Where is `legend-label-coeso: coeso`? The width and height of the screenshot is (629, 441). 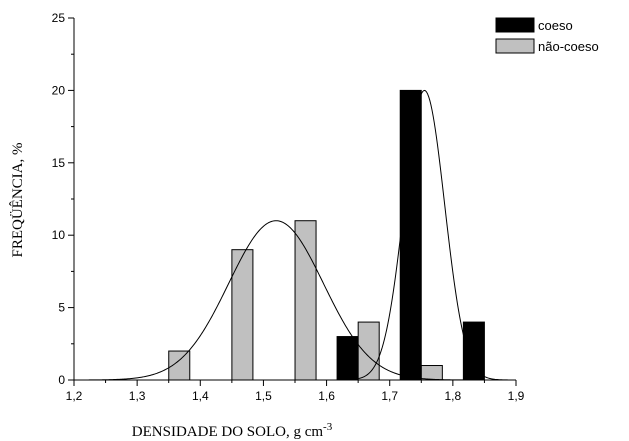 legend-label-coeso: coeso is located at coordinates (555, 25).